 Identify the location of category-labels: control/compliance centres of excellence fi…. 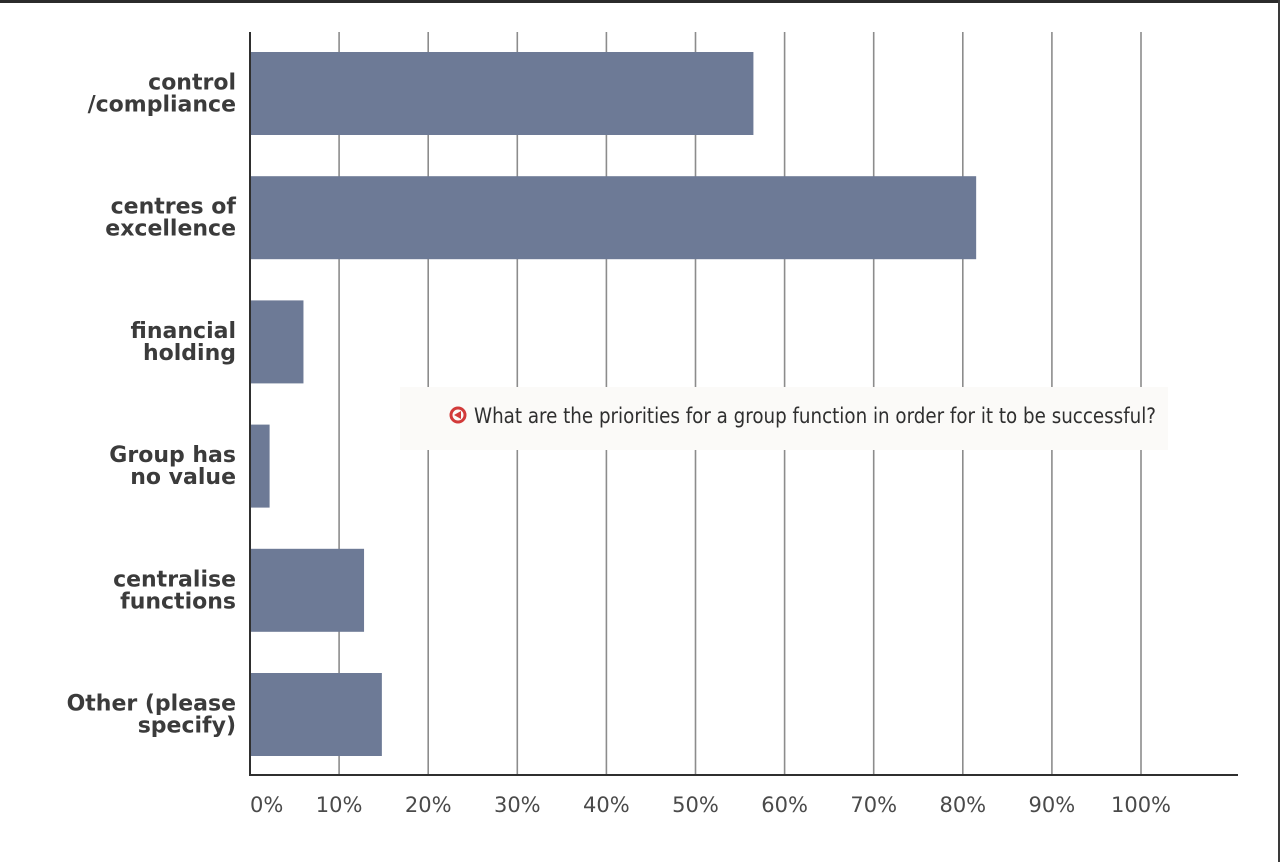
(152, 405).